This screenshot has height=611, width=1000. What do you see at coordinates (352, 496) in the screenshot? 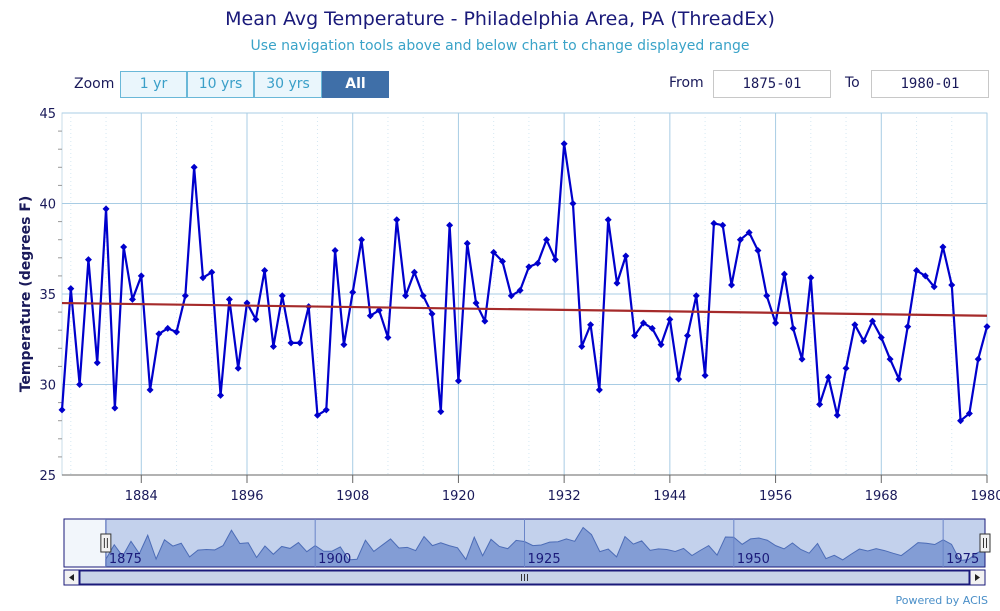
I see `x-tick-label: 1908` at bounding box center [352, 496].